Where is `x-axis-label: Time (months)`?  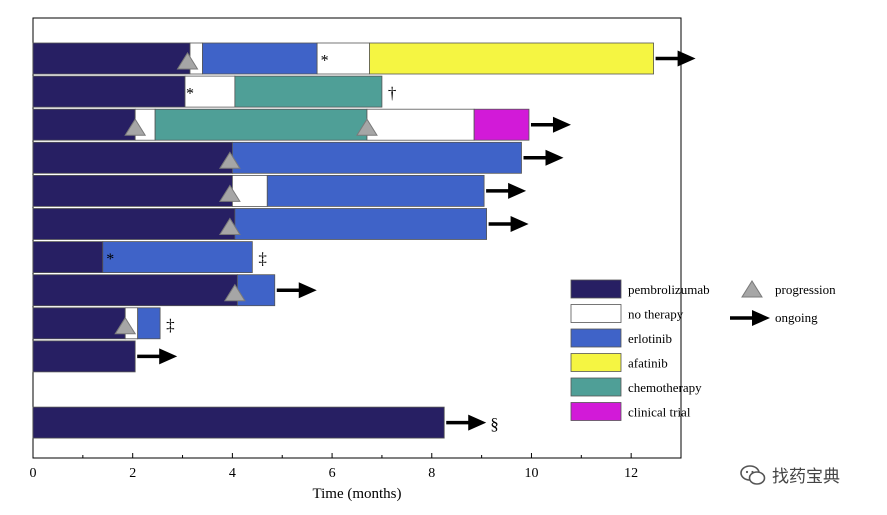
x-axis-label: Time (months) is located at coordinates (356, 494).